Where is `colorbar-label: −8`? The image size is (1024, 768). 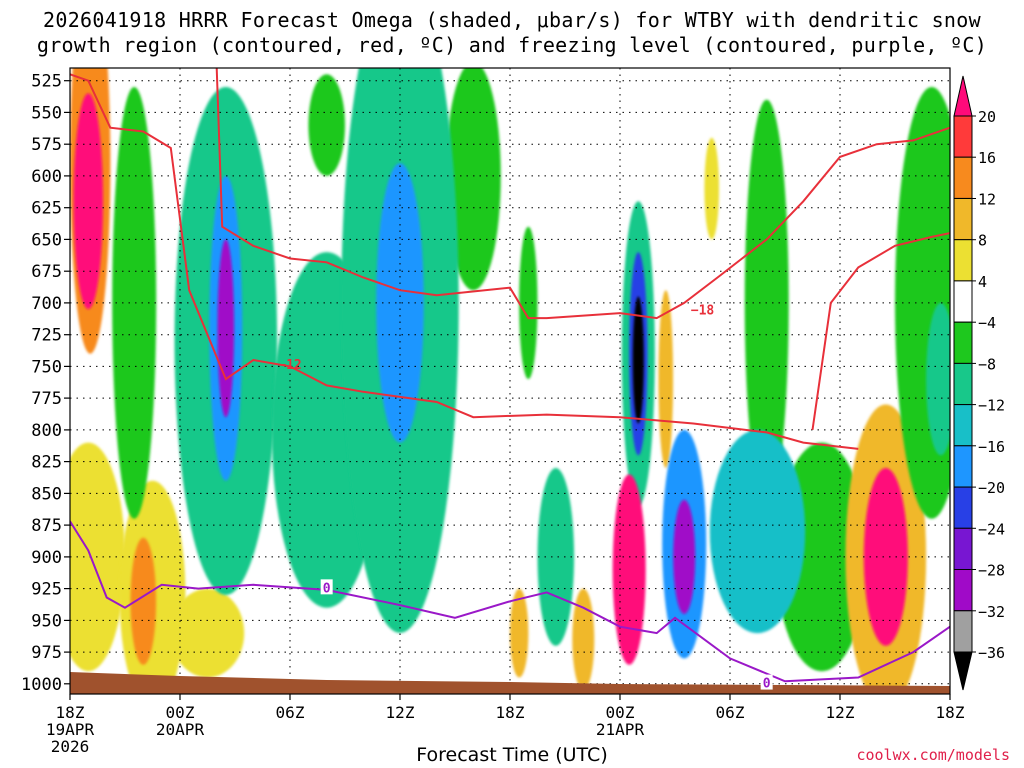
colorbar-label: −8 is located at coordinates (987, 364).